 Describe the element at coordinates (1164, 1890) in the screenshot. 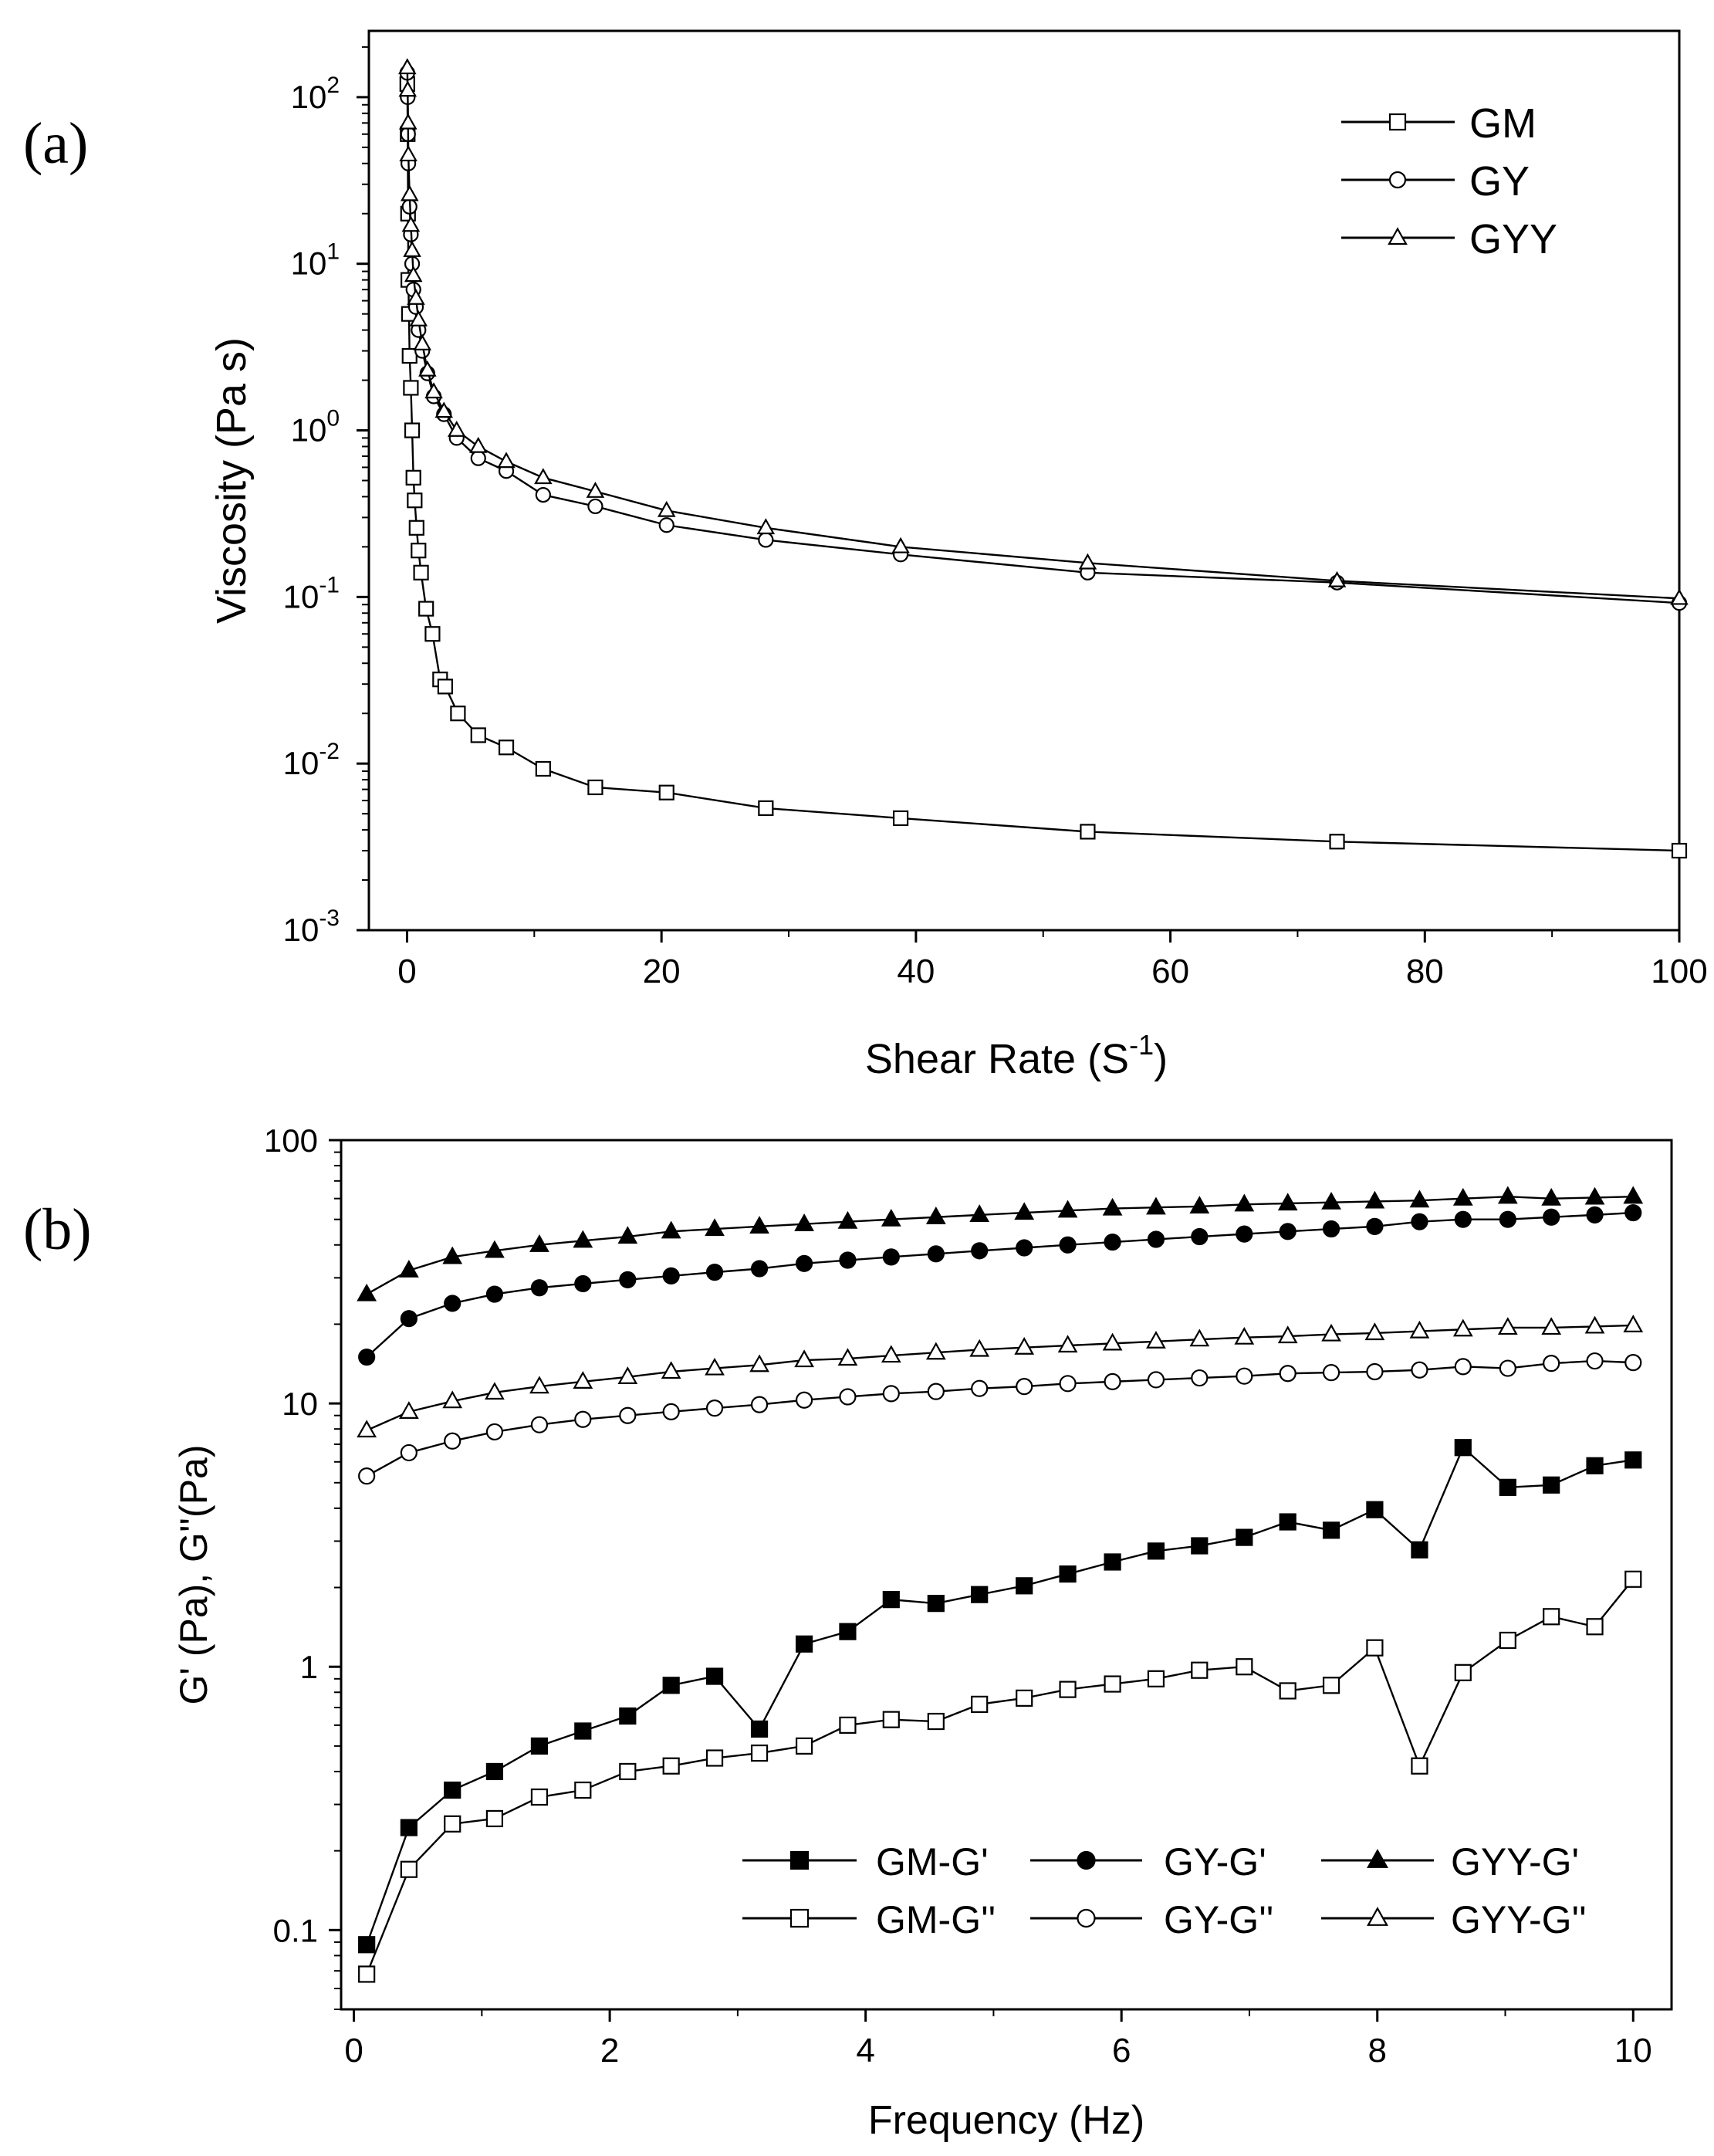

I see `legend: GM-G' GY-G' GYY-G' GM-G'' GY-G'' GYY-G''` at that location.